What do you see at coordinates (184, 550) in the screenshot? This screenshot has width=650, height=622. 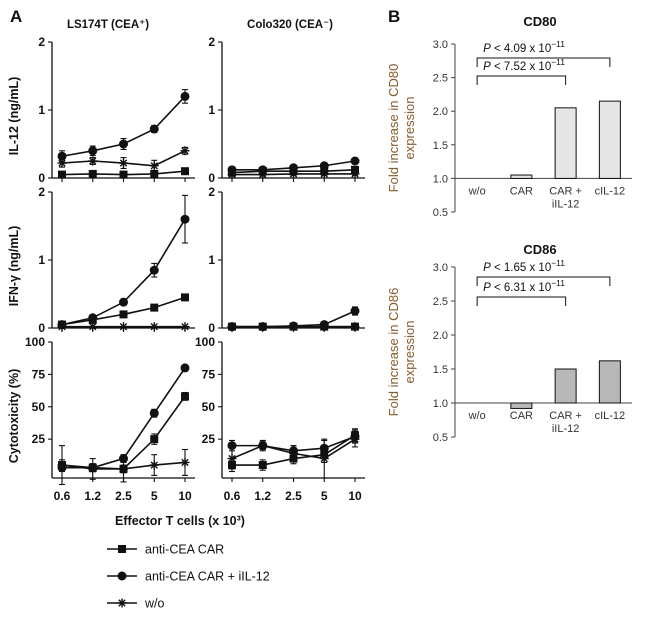 I see `legend-label: anti-CEA CAR` at bounding box center [184, 550].